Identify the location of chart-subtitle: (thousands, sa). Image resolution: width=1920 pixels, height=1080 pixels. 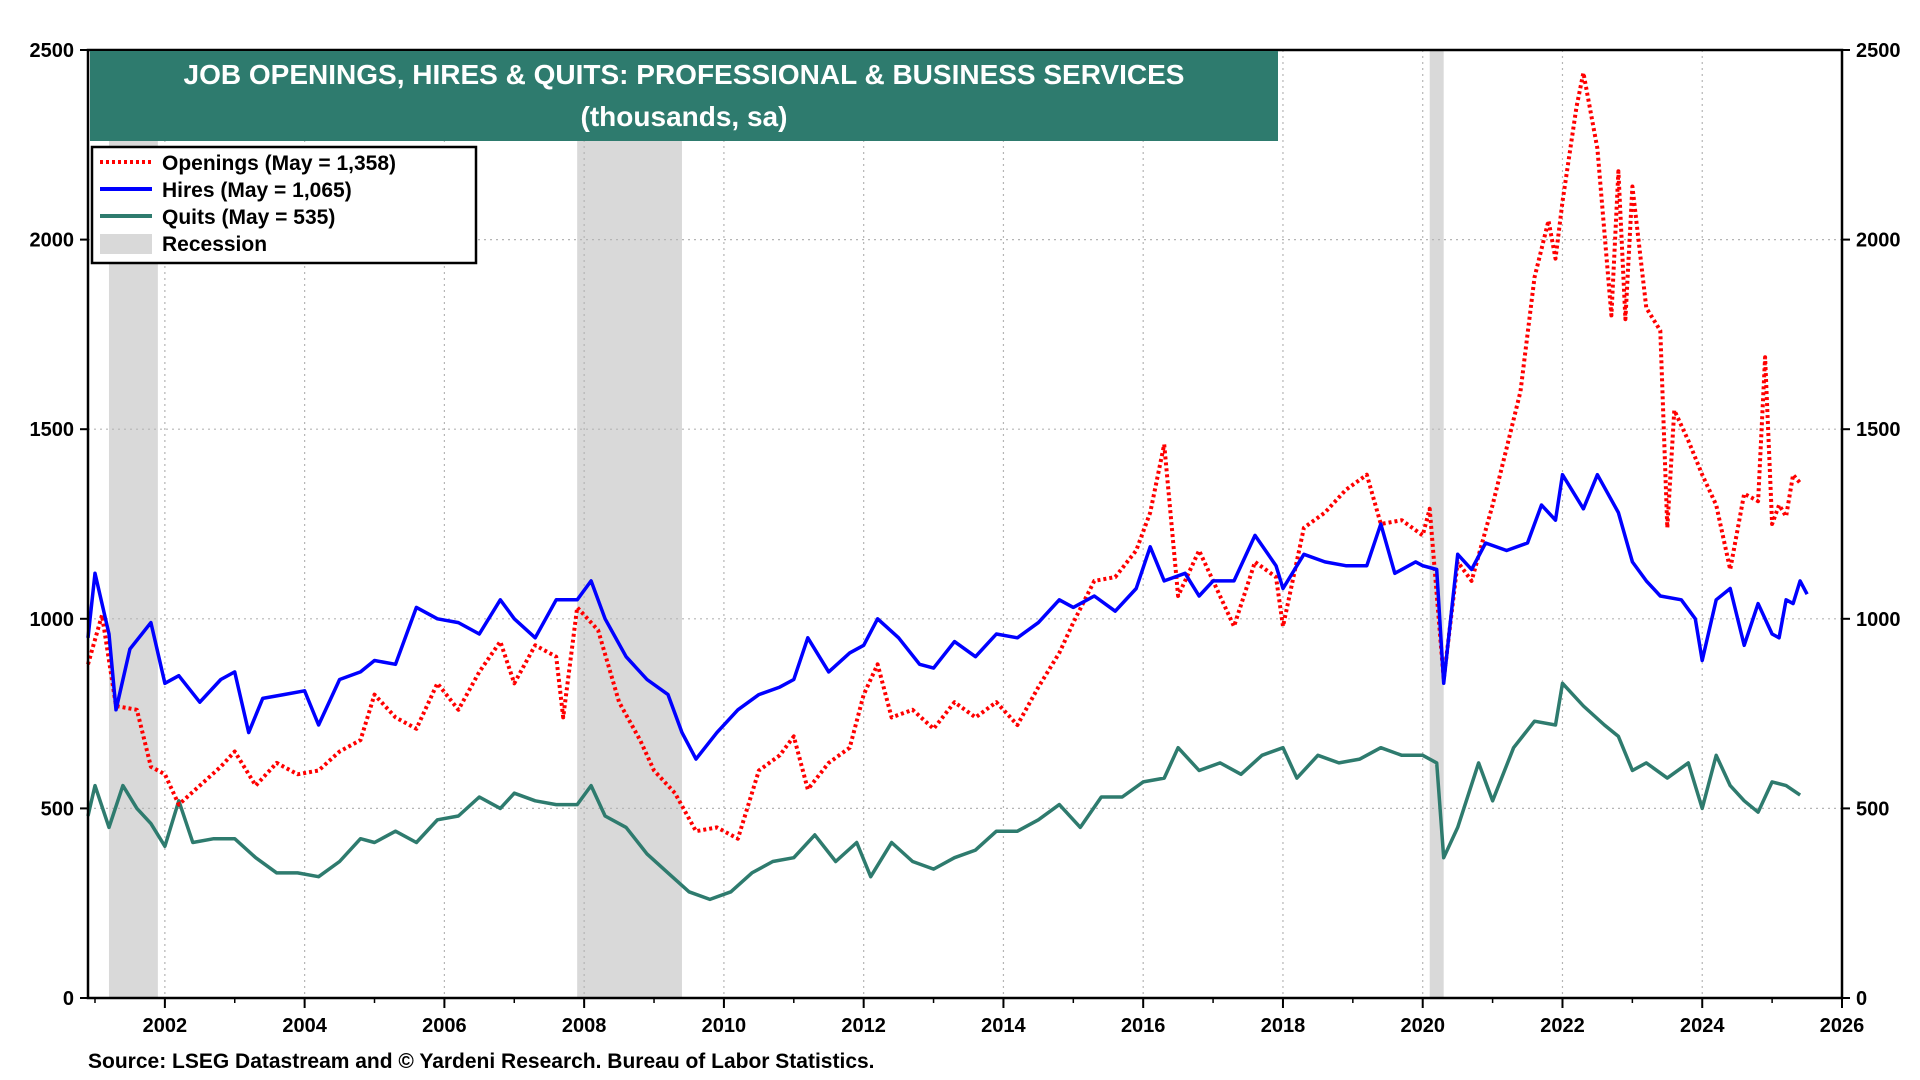
(684, 116).